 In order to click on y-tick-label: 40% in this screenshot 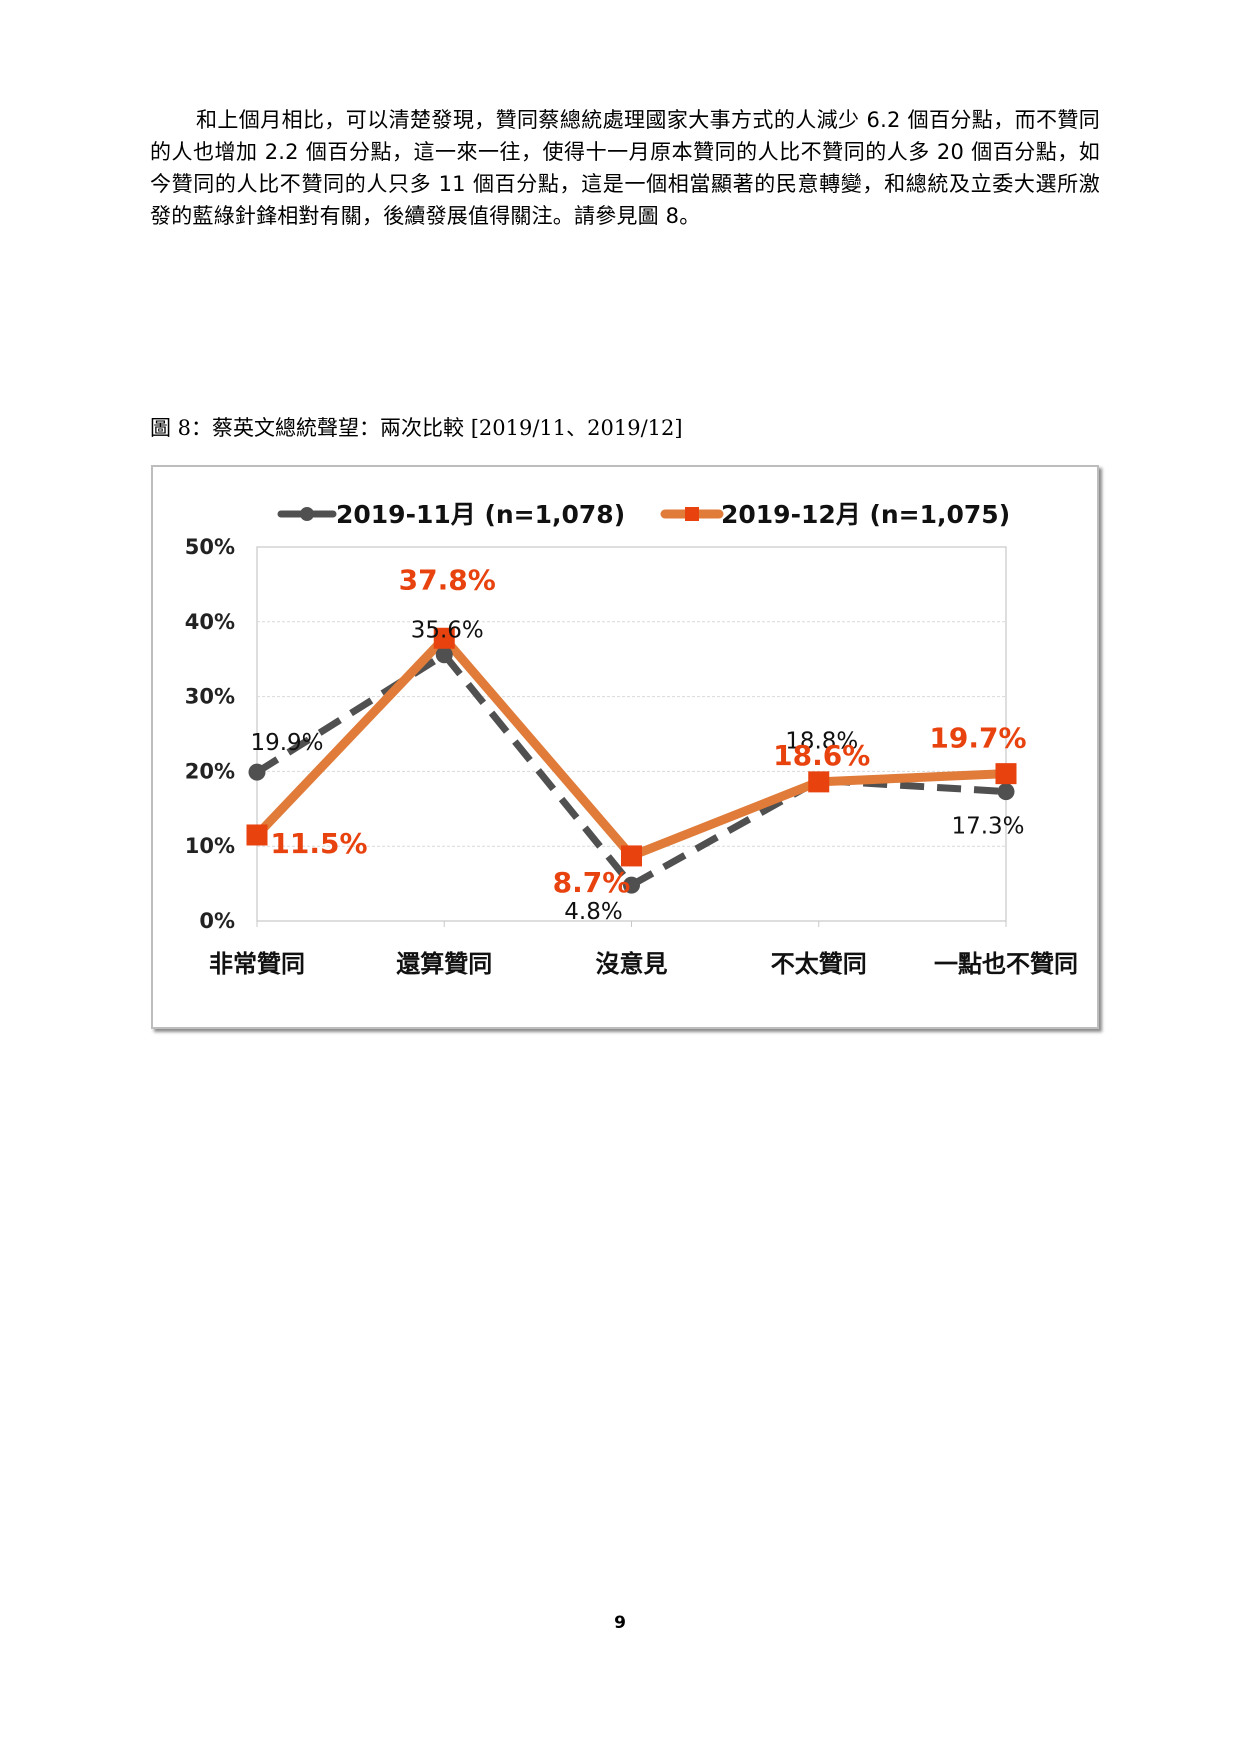, I will do `click(210, 622)`.